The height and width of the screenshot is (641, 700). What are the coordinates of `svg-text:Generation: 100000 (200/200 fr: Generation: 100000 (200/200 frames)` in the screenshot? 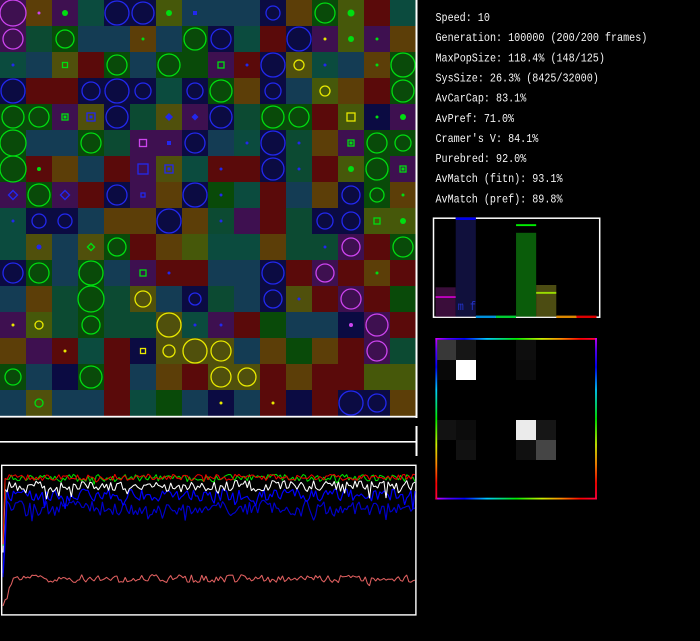 It's located at (542, 38).